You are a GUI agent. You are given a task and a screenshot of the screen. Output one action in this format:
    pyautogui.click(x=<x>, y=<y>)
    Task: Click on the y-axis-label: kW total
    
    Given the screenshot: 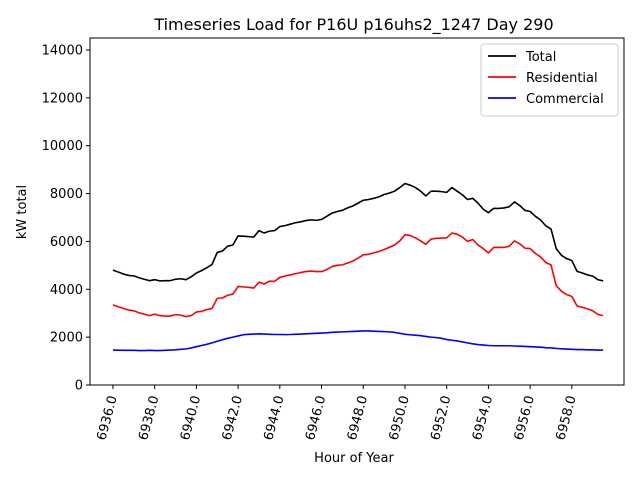 What is the action you would take?
    pyautogui.click(x=22, y=212)
    